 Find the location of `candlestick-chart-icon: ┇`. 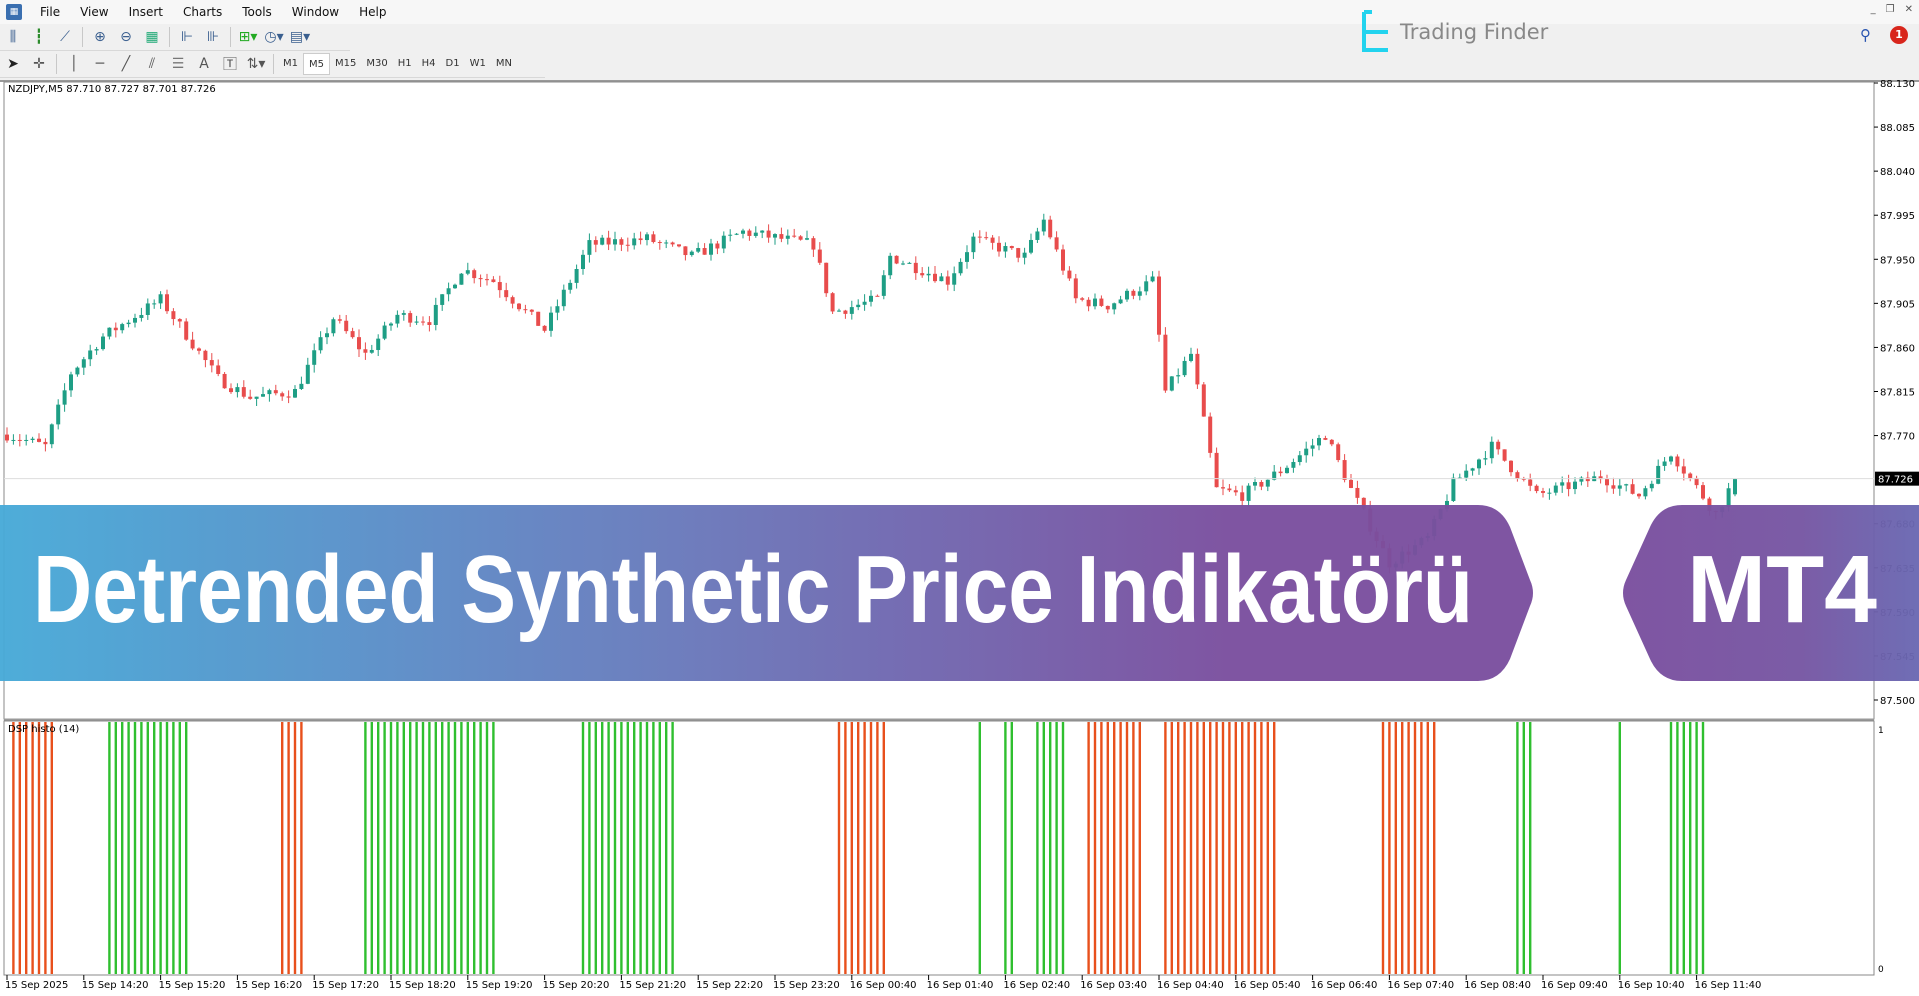

candlestick-chart-icon: ┇ is located at coordinates (39, 37).